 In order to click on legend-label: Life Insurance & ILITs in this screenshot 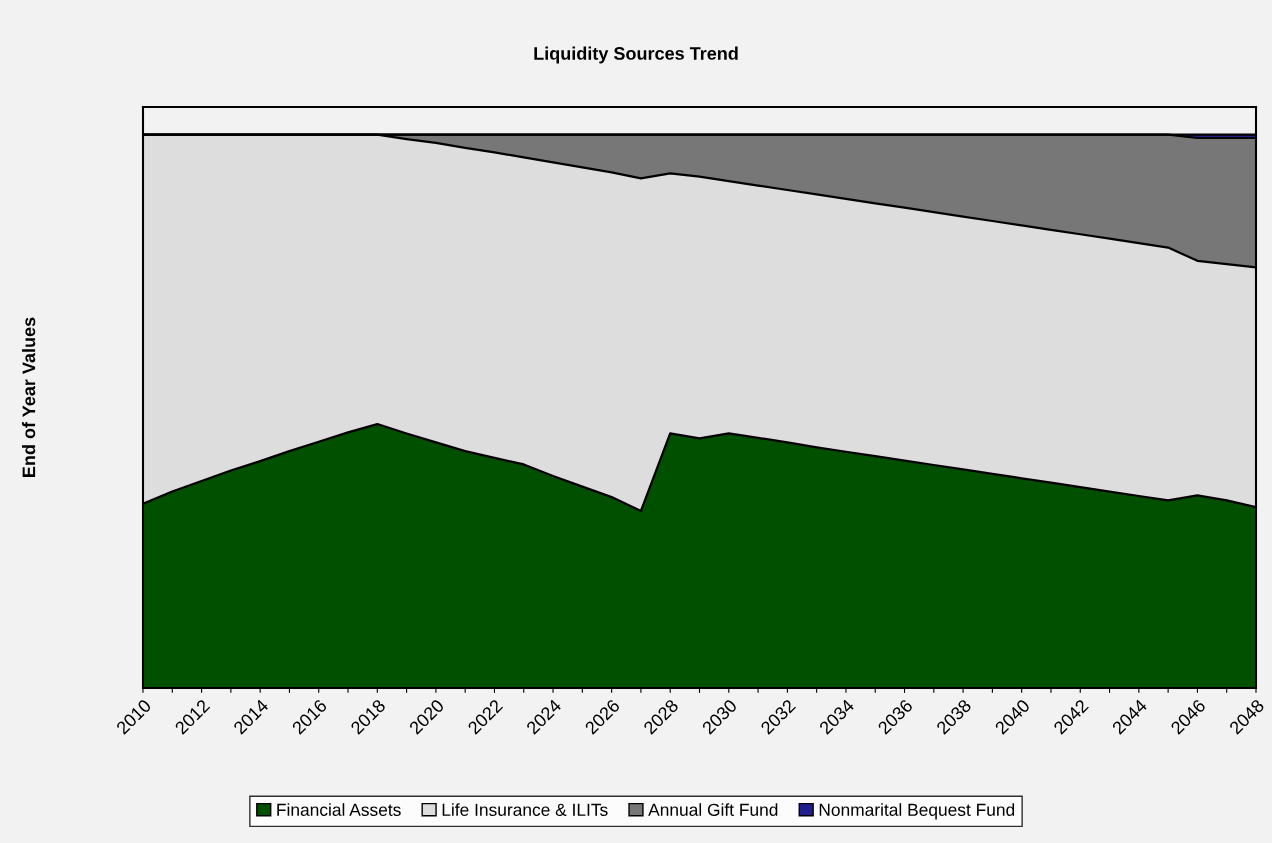, I will do `click(525, 809)`.